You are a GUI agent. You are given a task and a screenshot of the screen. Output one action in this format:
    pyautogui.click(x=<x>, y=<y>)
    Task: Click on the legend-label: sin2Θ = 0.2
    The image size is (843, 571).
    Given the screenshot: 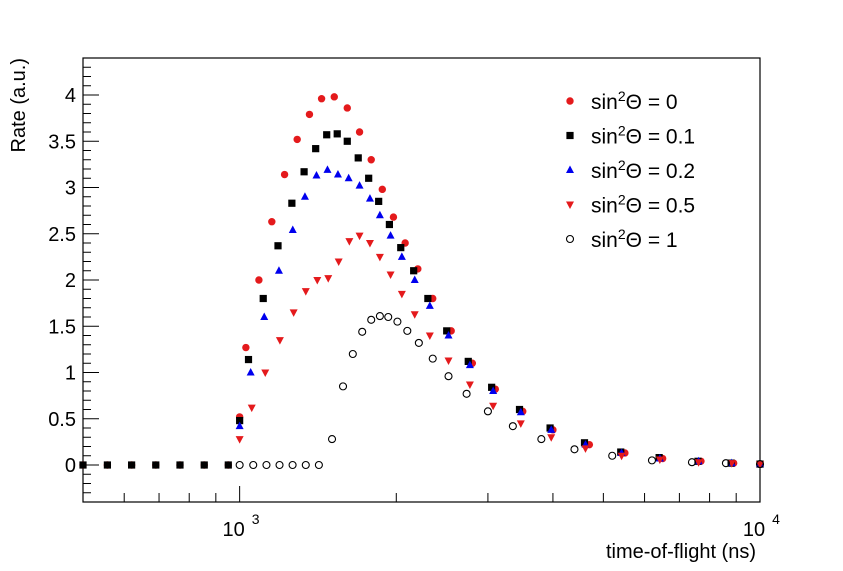 What is the action you would take?
    pyautogui.click(x=643, y=170)
    